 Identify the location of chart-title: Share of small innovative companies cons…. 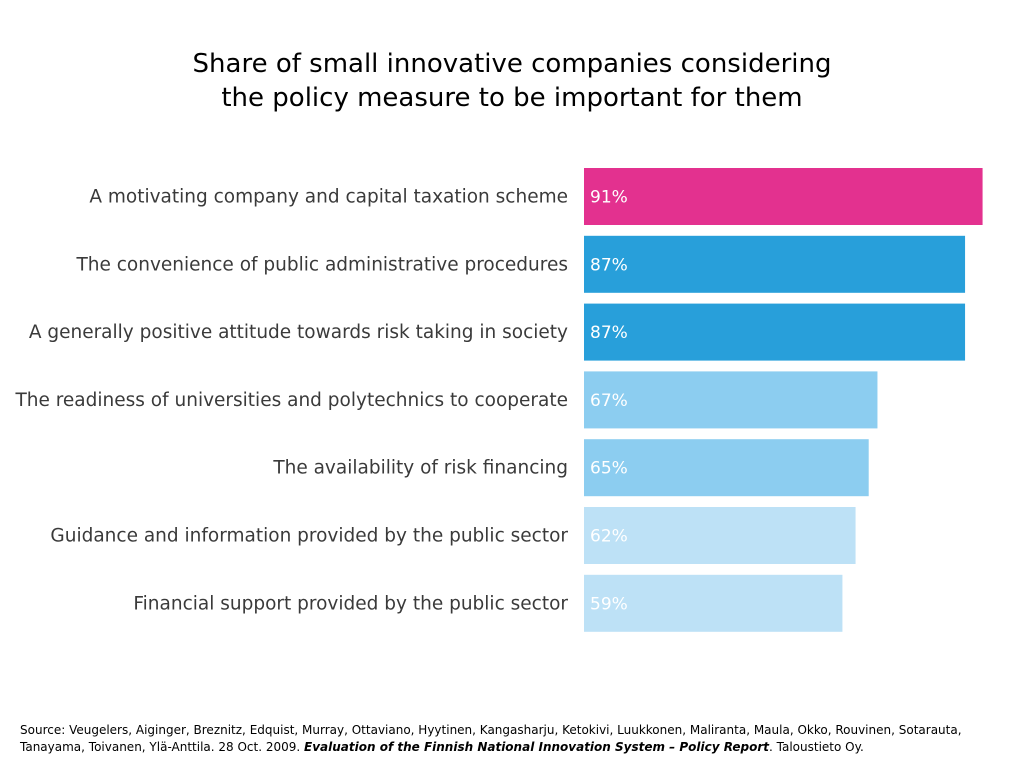
(512, 81).